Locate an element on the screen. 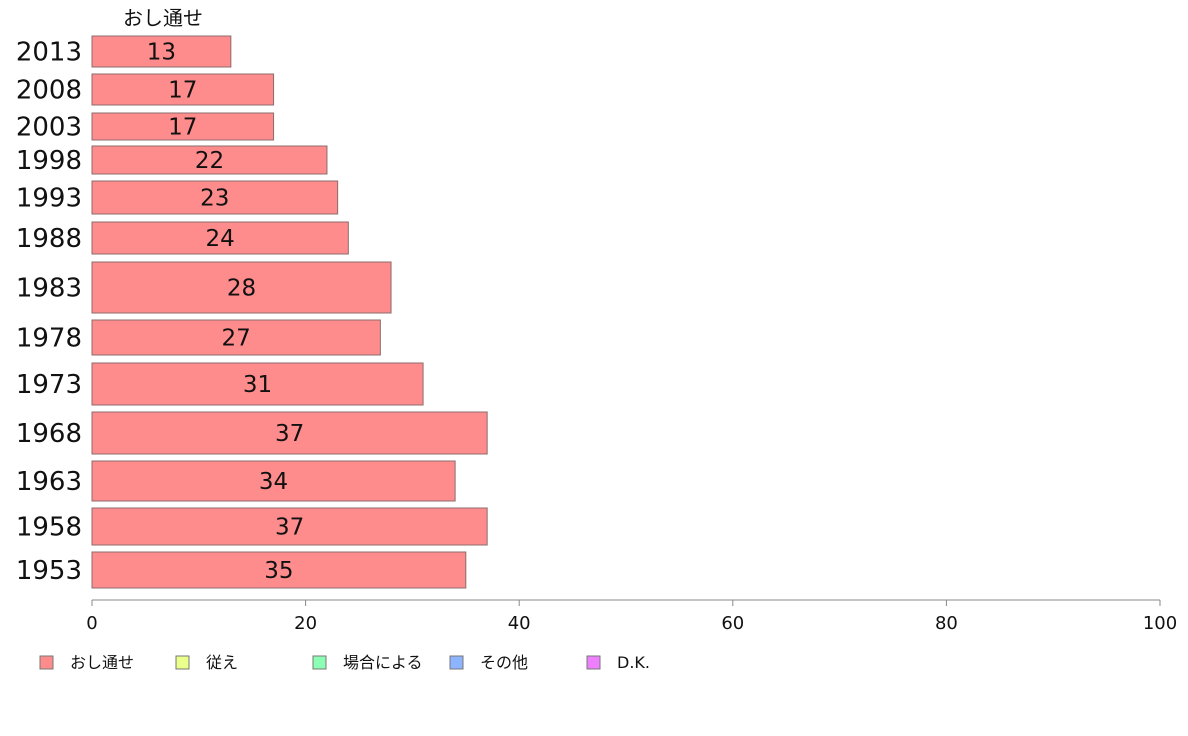  category-label: 2013 is located at coordinates (49, 53).